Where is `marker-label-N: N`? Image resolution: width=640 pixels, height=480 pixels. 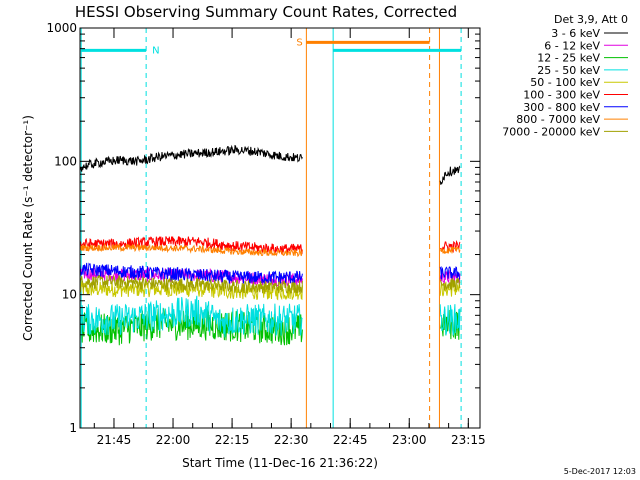
marker-label-N: N is located at coordinates (155, 50).